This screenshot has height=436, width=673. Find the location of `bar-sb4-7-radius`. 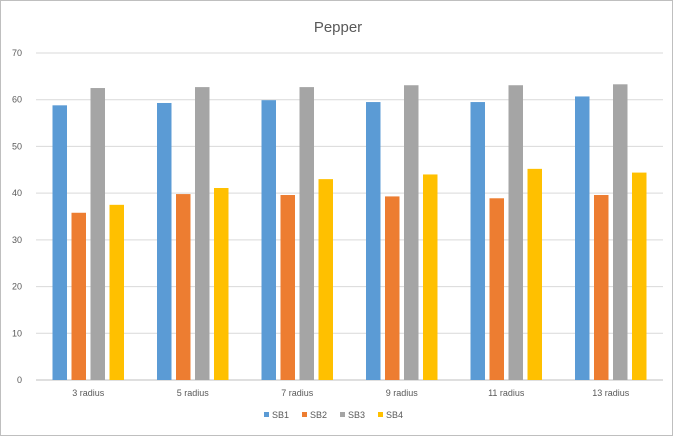

bar-sb4-7-radius is located at coordinates (325, 279).